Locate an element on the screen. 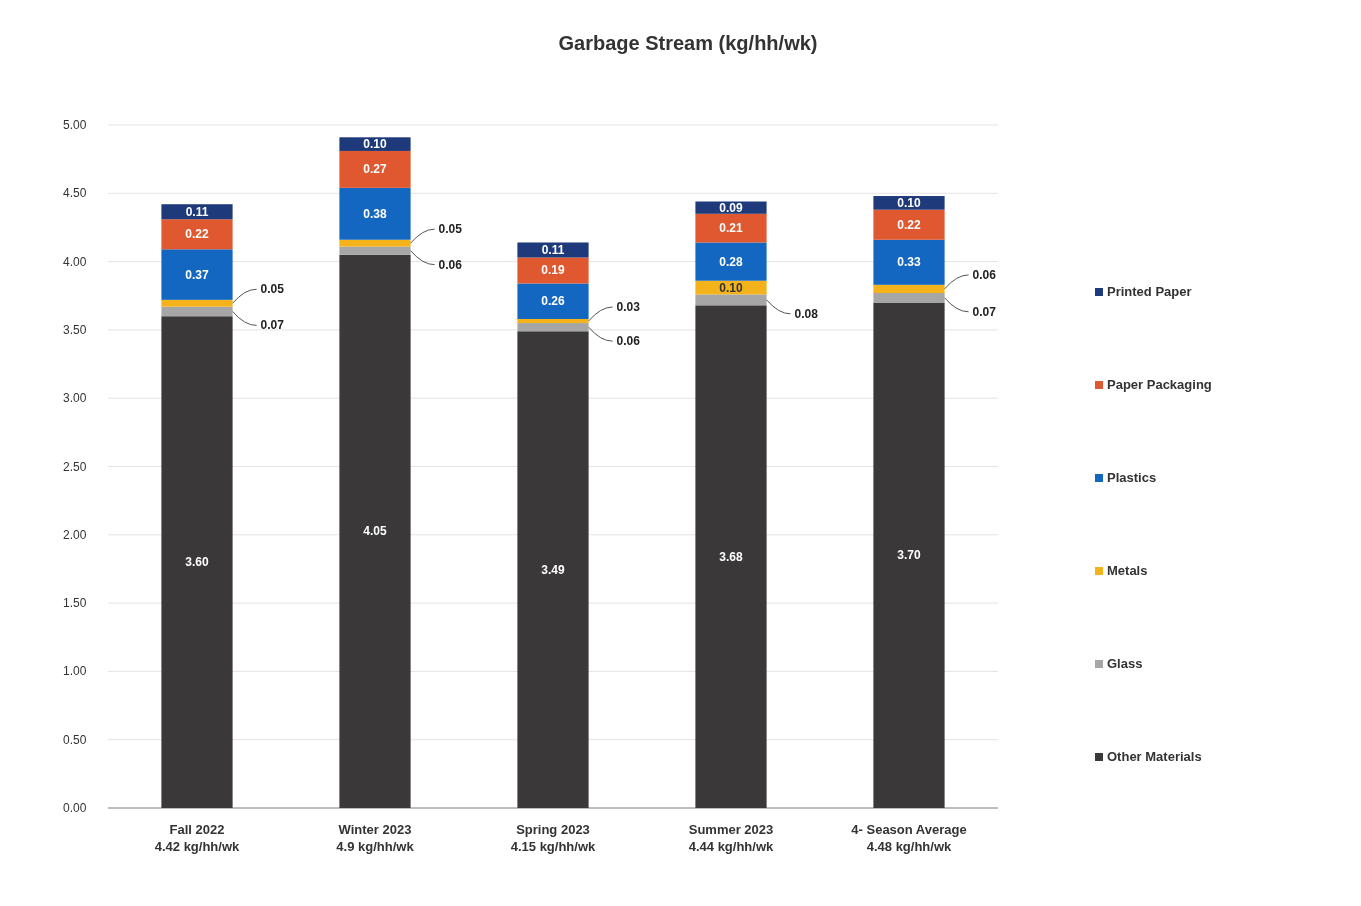 This screenshot has height=906, width=1361. data-label: 3.49 is located at coordinates (553, 569).